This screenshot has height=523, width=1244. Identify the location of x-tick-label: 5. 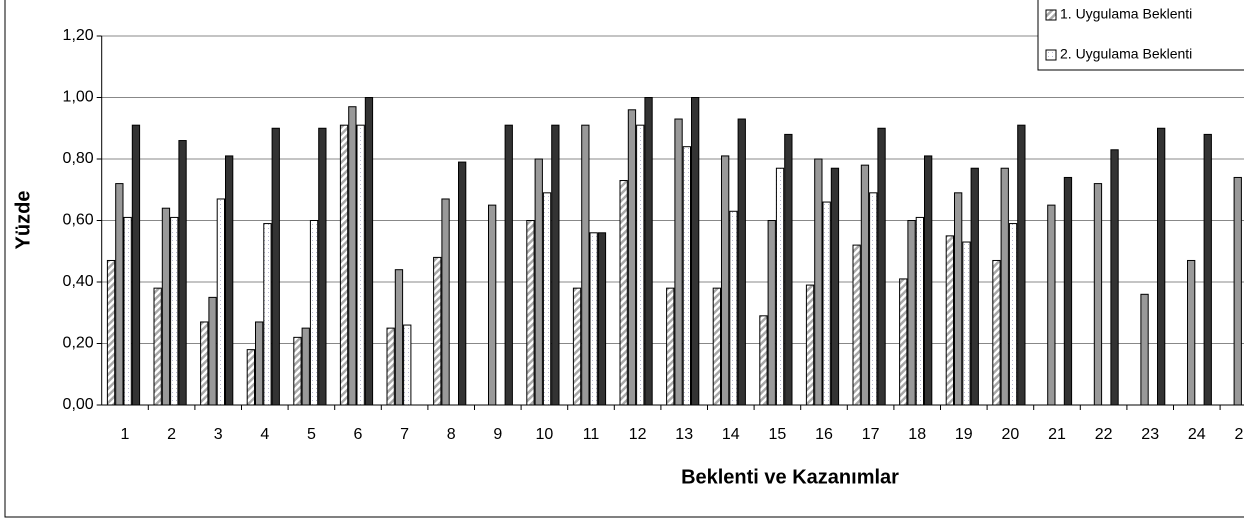
(311, 434).